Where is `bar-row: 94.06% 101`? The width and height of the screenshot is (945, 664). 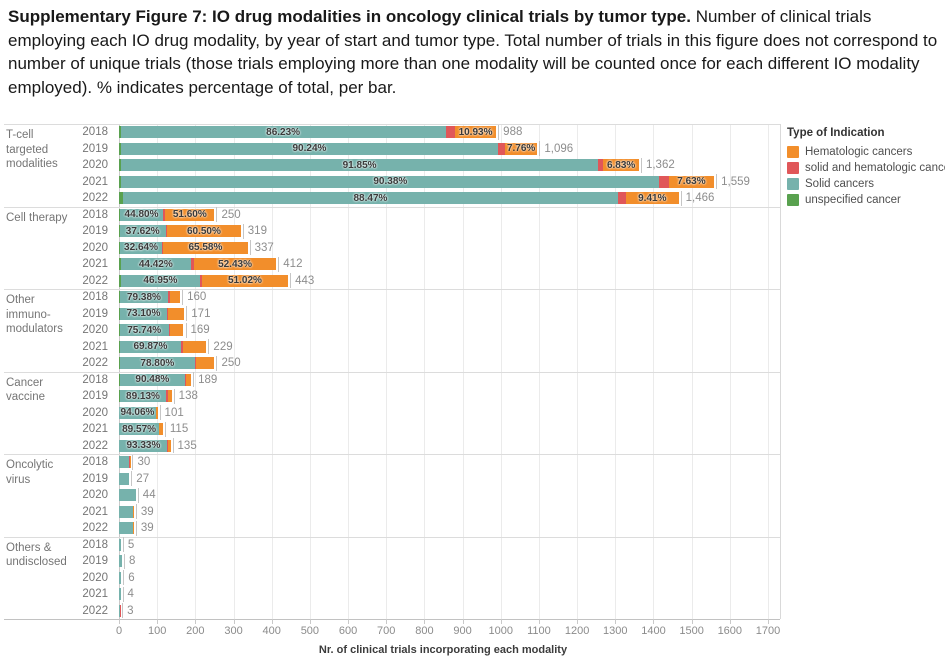 bar-row: 94.06% 101 is located at coordinates (151, 413).